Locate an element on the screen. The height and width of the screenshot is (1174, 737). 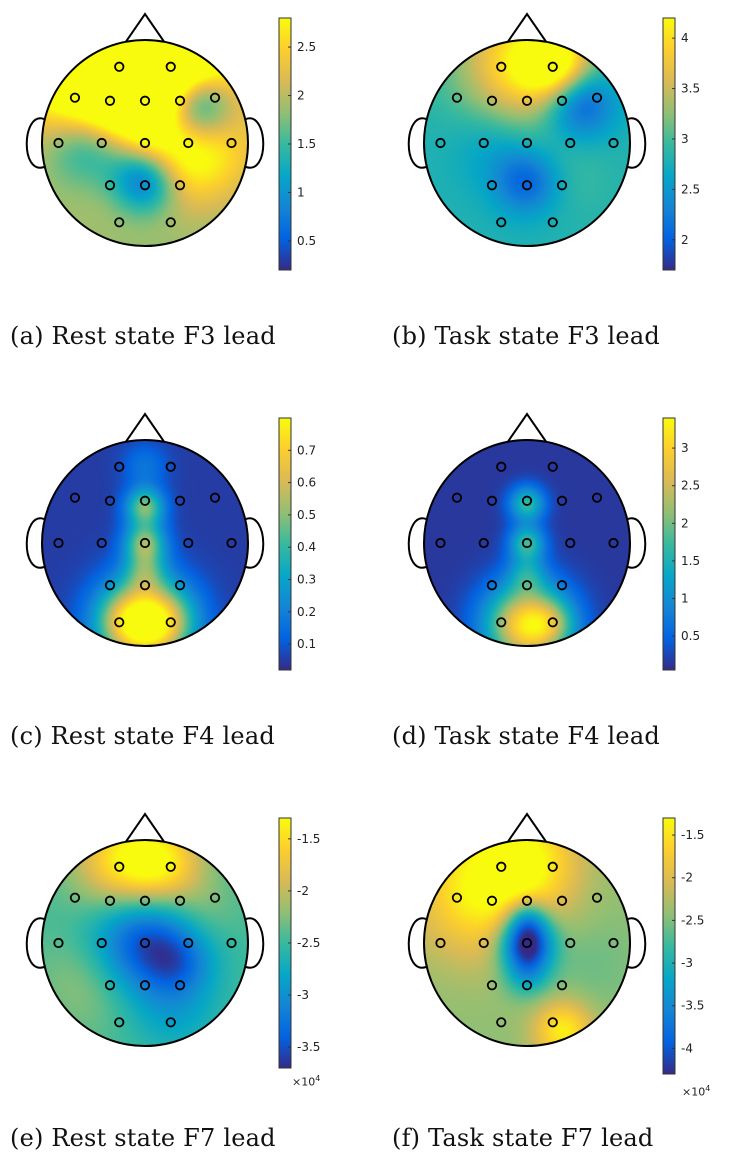
electrode-fp1-b is located at coordinates (501, 66).